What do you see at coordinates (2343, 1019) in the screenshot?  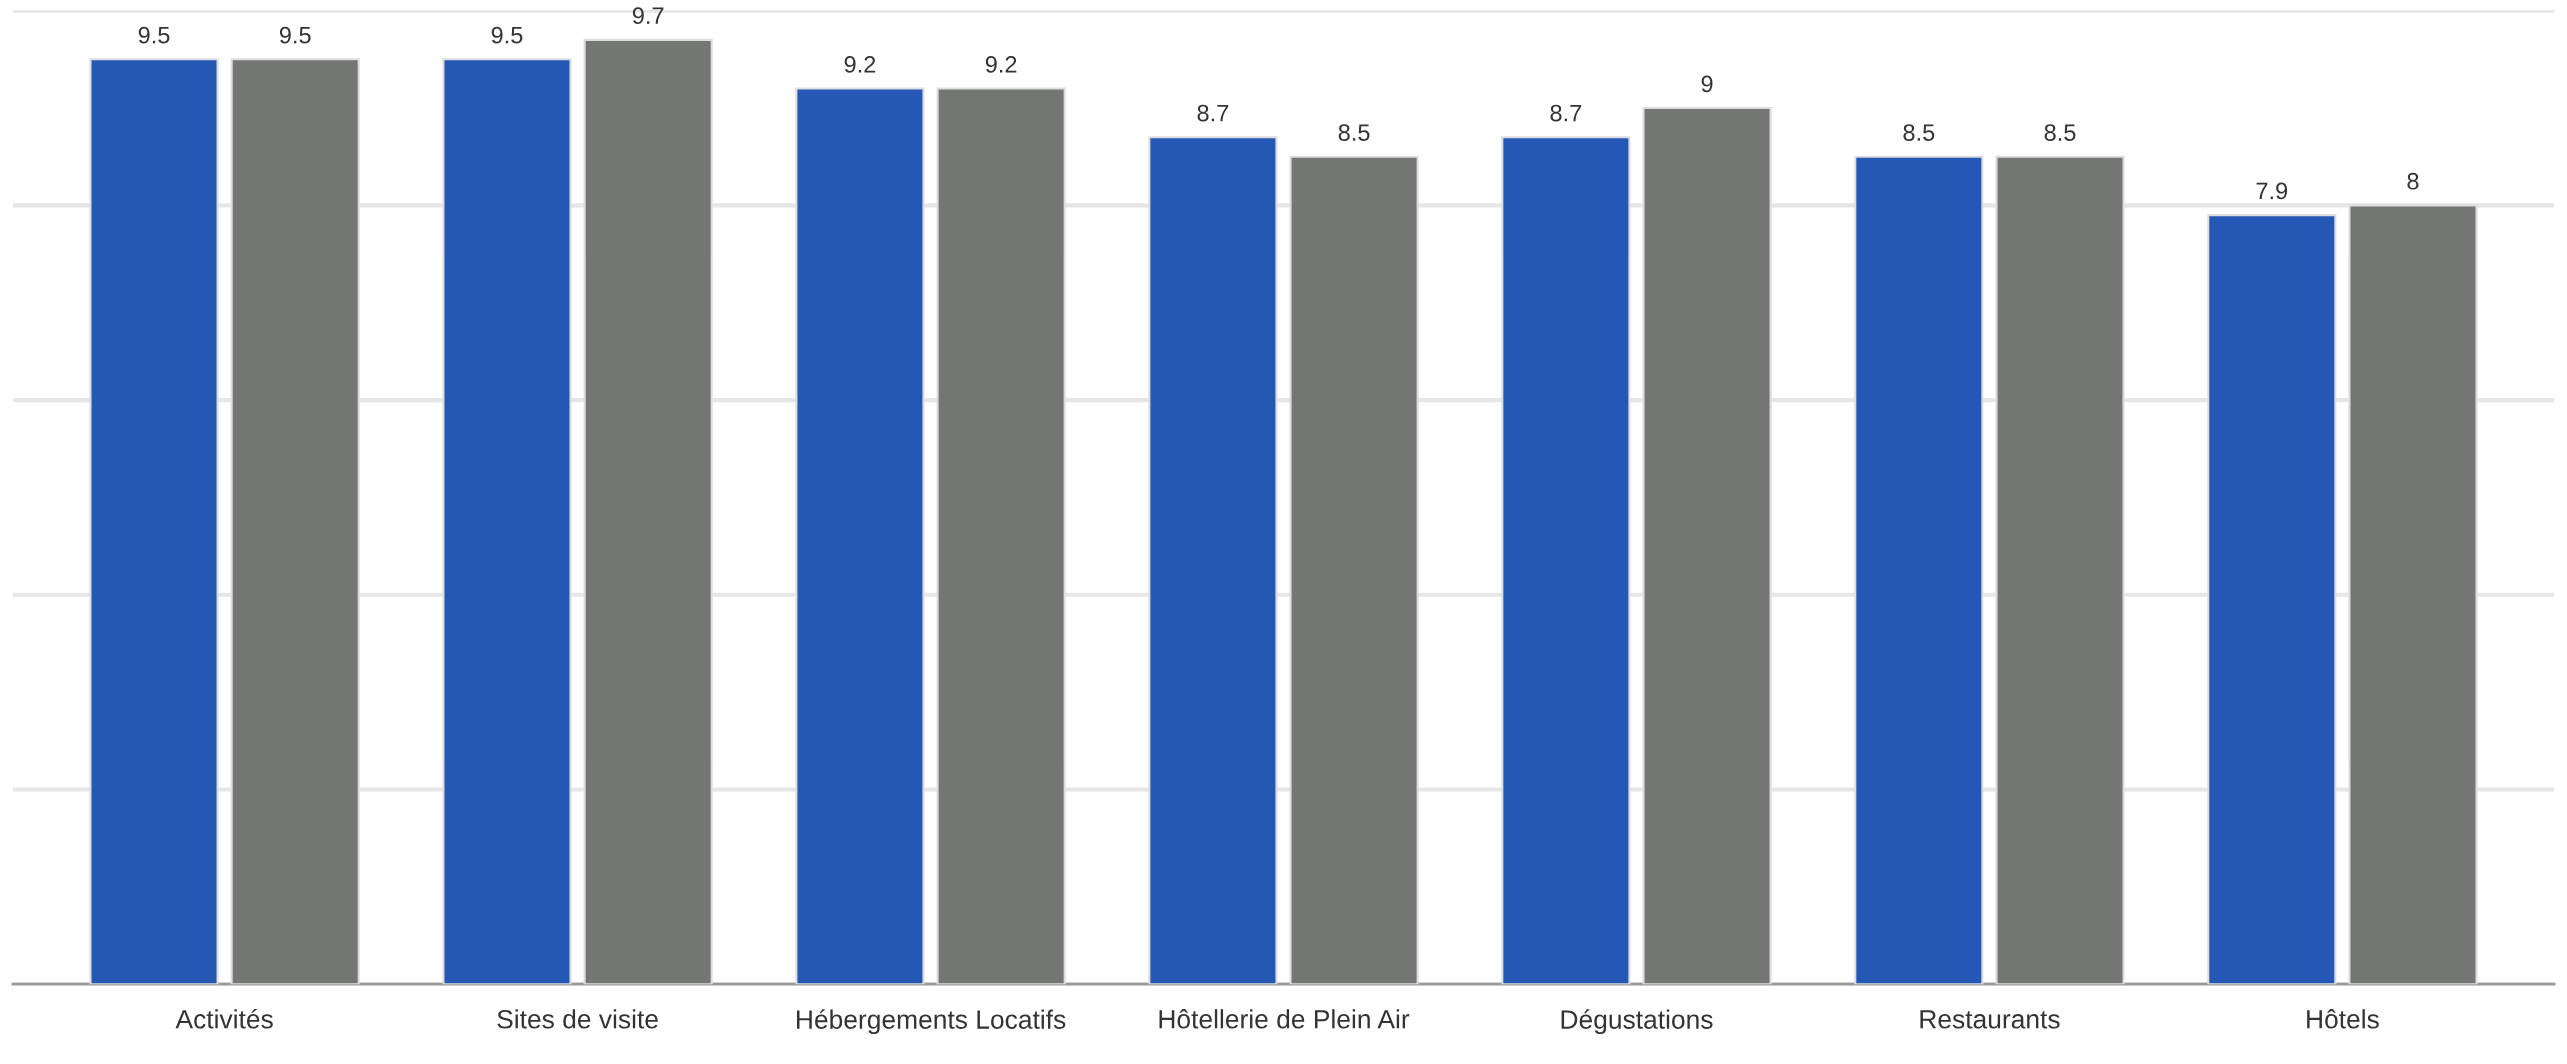 I see `x-tick-label: Hôtels` at bounding box center [2343, 1019].